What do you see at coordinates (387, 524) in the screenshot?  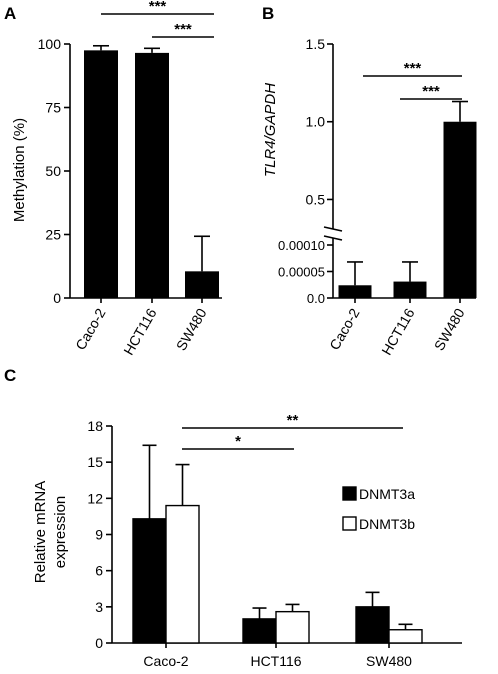 I see `panel-c-legend-label-dnmt3b: DNMT3b` at bounding box center [387, 524].